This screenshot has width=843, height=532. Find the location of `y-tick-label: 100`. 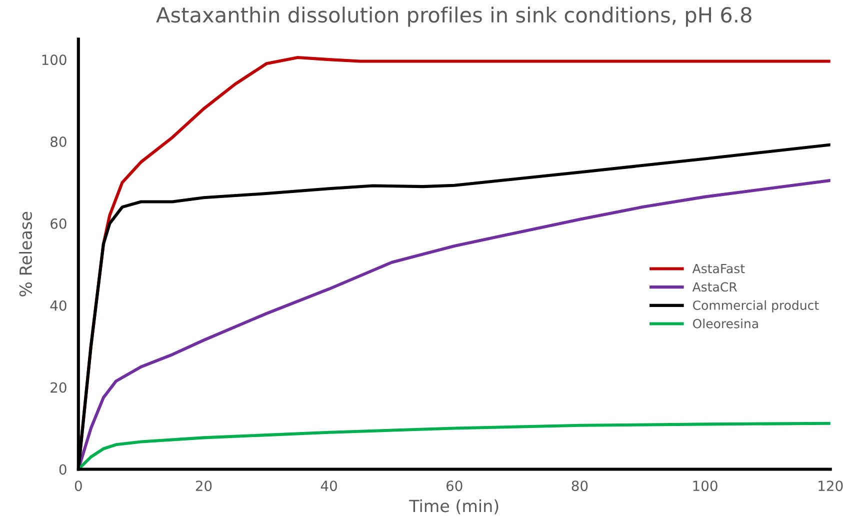

y-tick-label: 100 is located at coordinates (54, 60).